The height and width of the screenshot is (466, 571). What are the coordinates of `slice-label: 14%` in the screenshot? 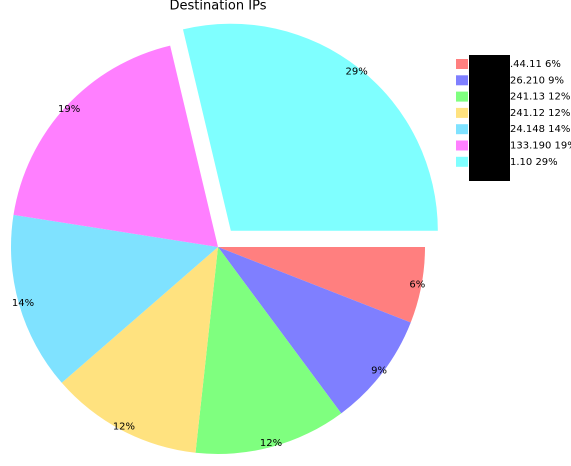 It's located at (23, 303).